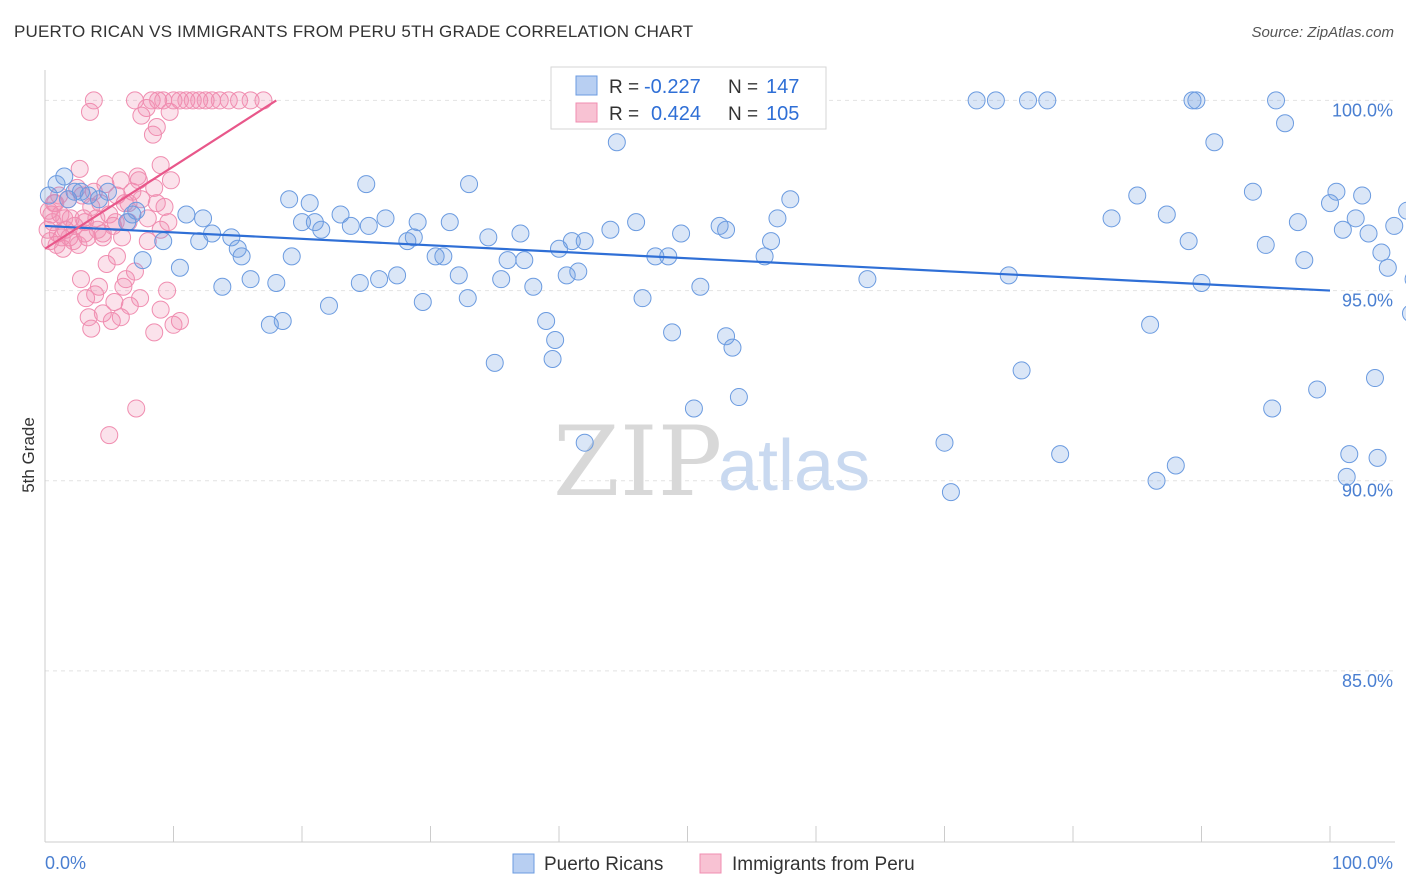 The width and height of the screenshot is (1406, 892). Describe the element at coordinates (637, 462) in the screenshot. I see `watermark-zip: ZIP` at that location.